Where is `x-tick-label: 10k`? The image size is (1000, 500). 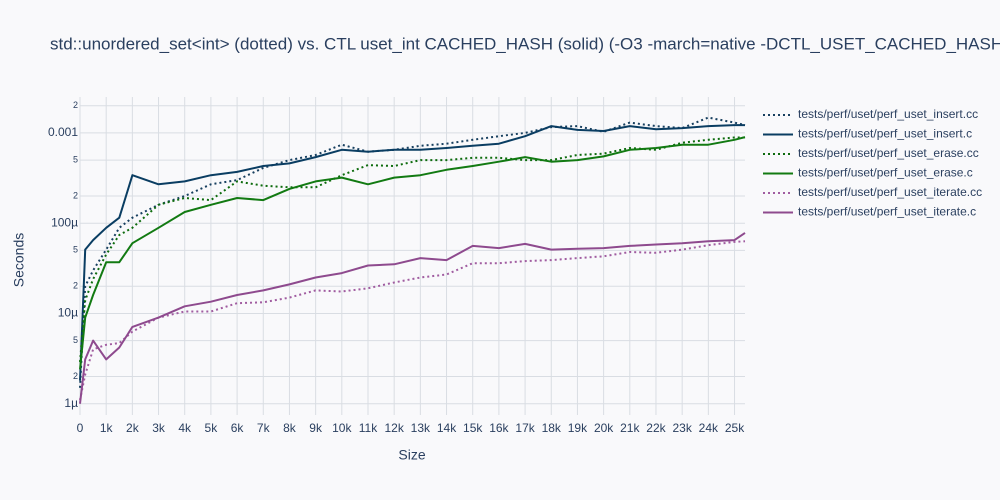 x-tick-label: 10k is located at coordinates (342, 428).